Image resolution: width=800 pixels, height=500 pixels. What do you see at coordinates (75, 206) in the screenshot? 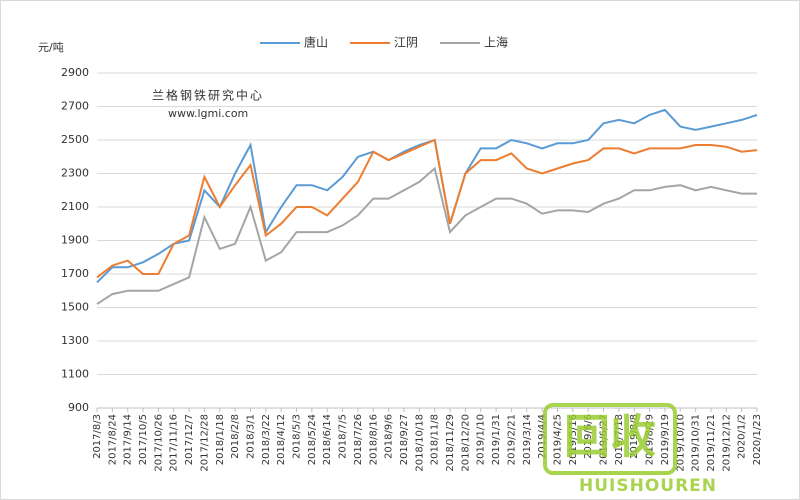
I see `y-tick-label: 2100` at bounding box center [75, 206].